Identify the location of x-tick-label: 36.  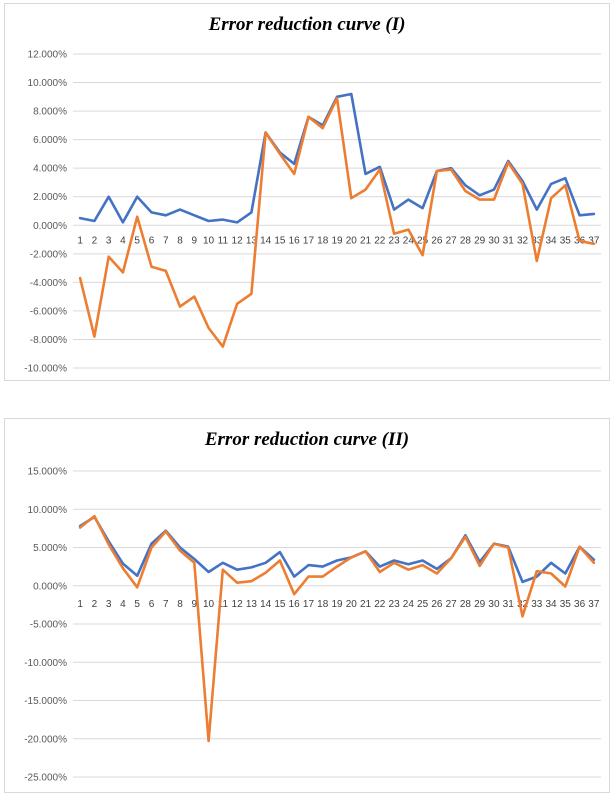
(580, 604).